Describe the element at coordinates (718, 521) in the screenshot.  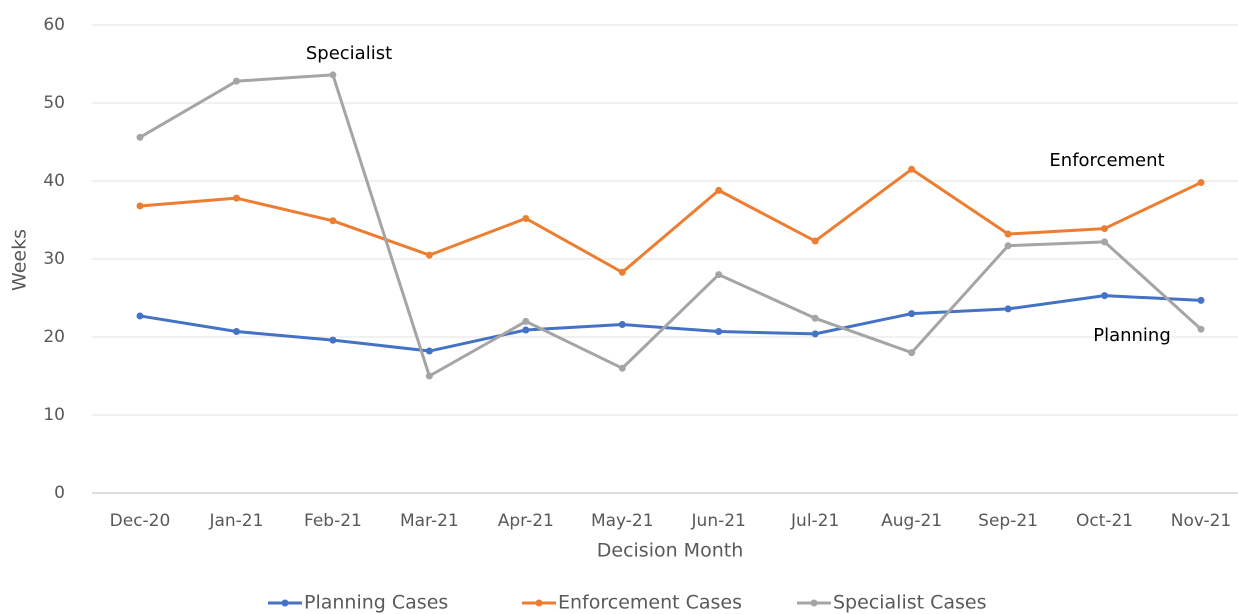
I see `x-tick-label: Jun-21` at that location.